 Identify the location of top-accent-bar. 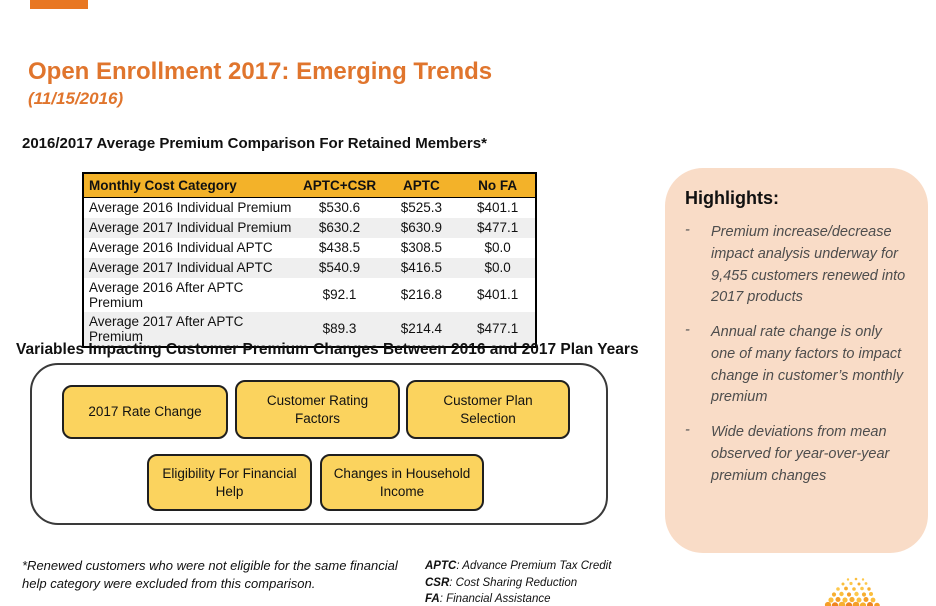
(59, 4).